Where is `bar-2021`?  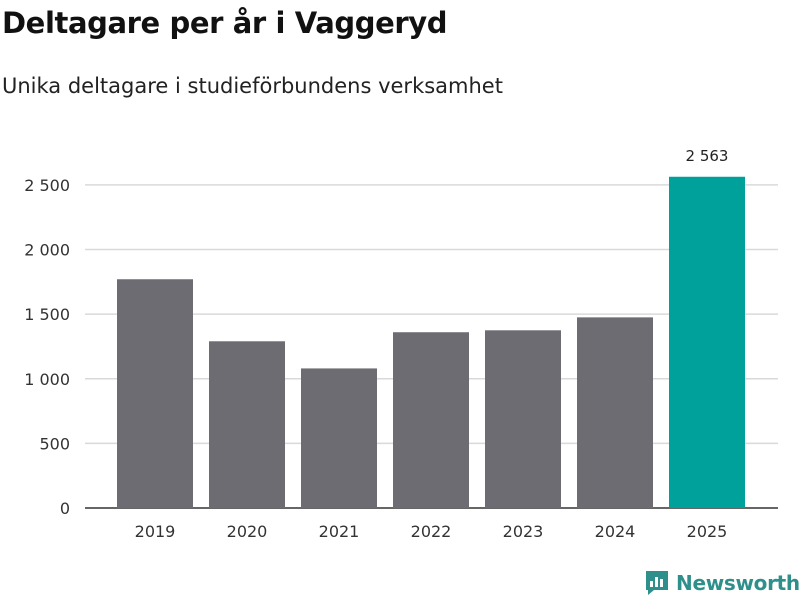 bar-2021 is located at coordinates (339, 438).